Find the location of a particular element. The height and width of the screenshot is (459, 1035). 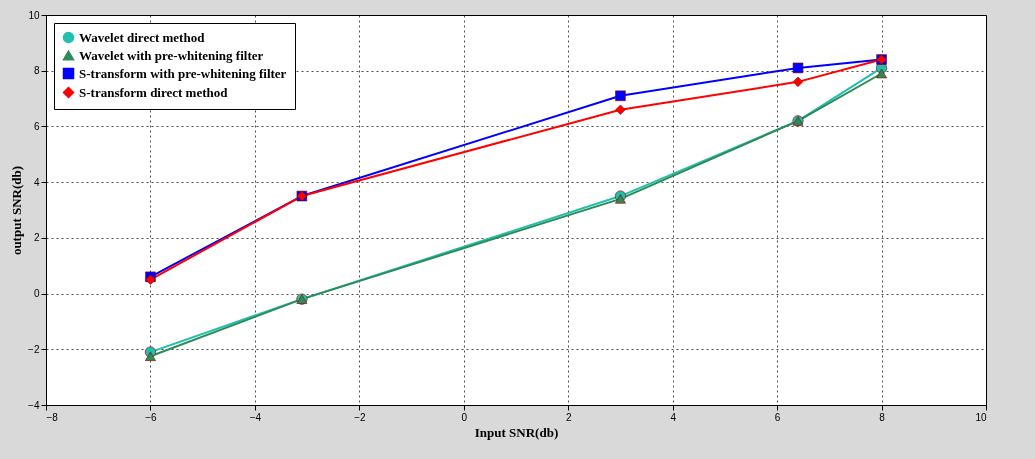

x-tick-label: −2 is located at coordinates (360, 417).